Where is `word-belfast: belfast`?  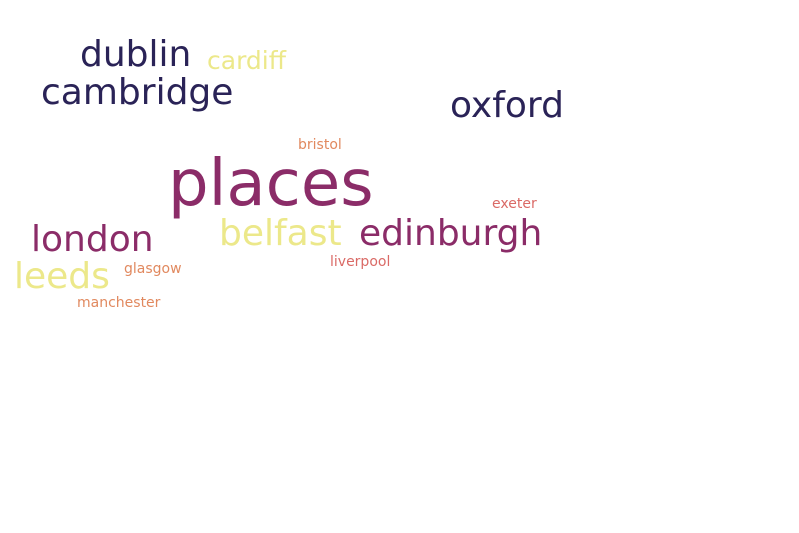
word-belfast: belfast is located at coordinates (280, 233).